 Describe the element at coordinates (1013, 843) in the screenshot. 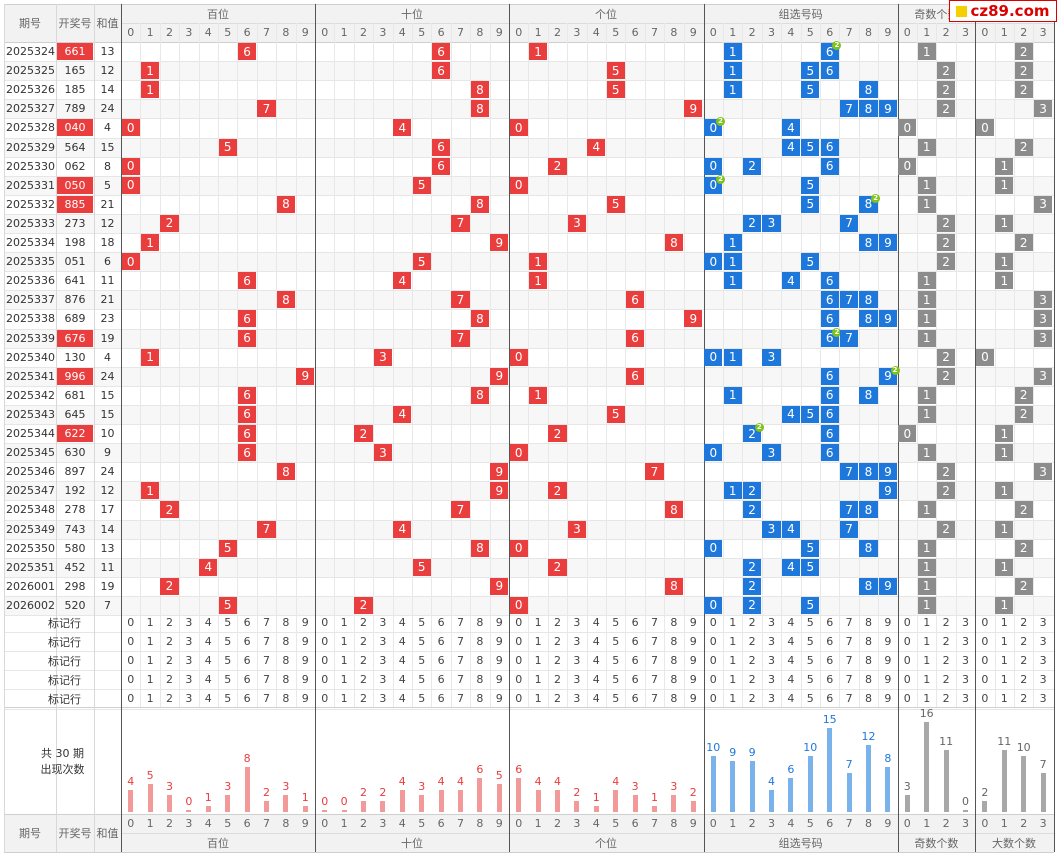

I see `big-count-header: 大数个数` at that location.